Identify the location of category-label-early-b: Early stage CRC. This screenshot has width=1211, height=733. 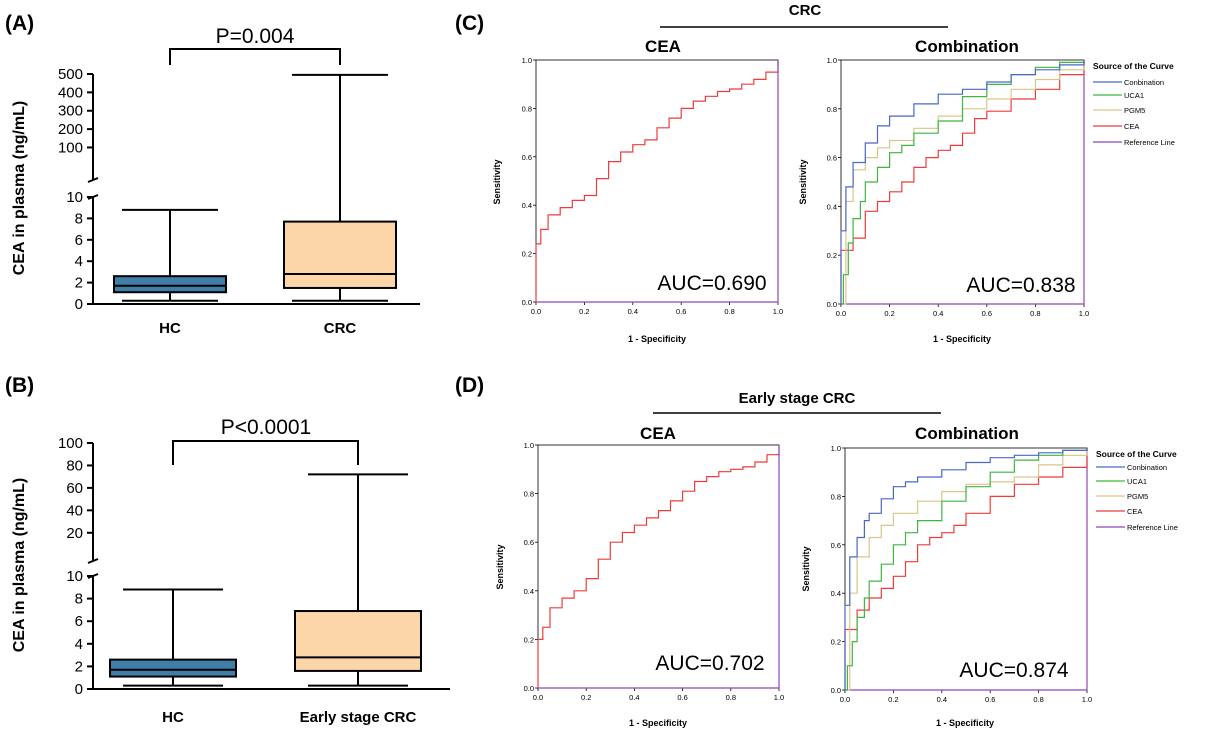
(358, 717).